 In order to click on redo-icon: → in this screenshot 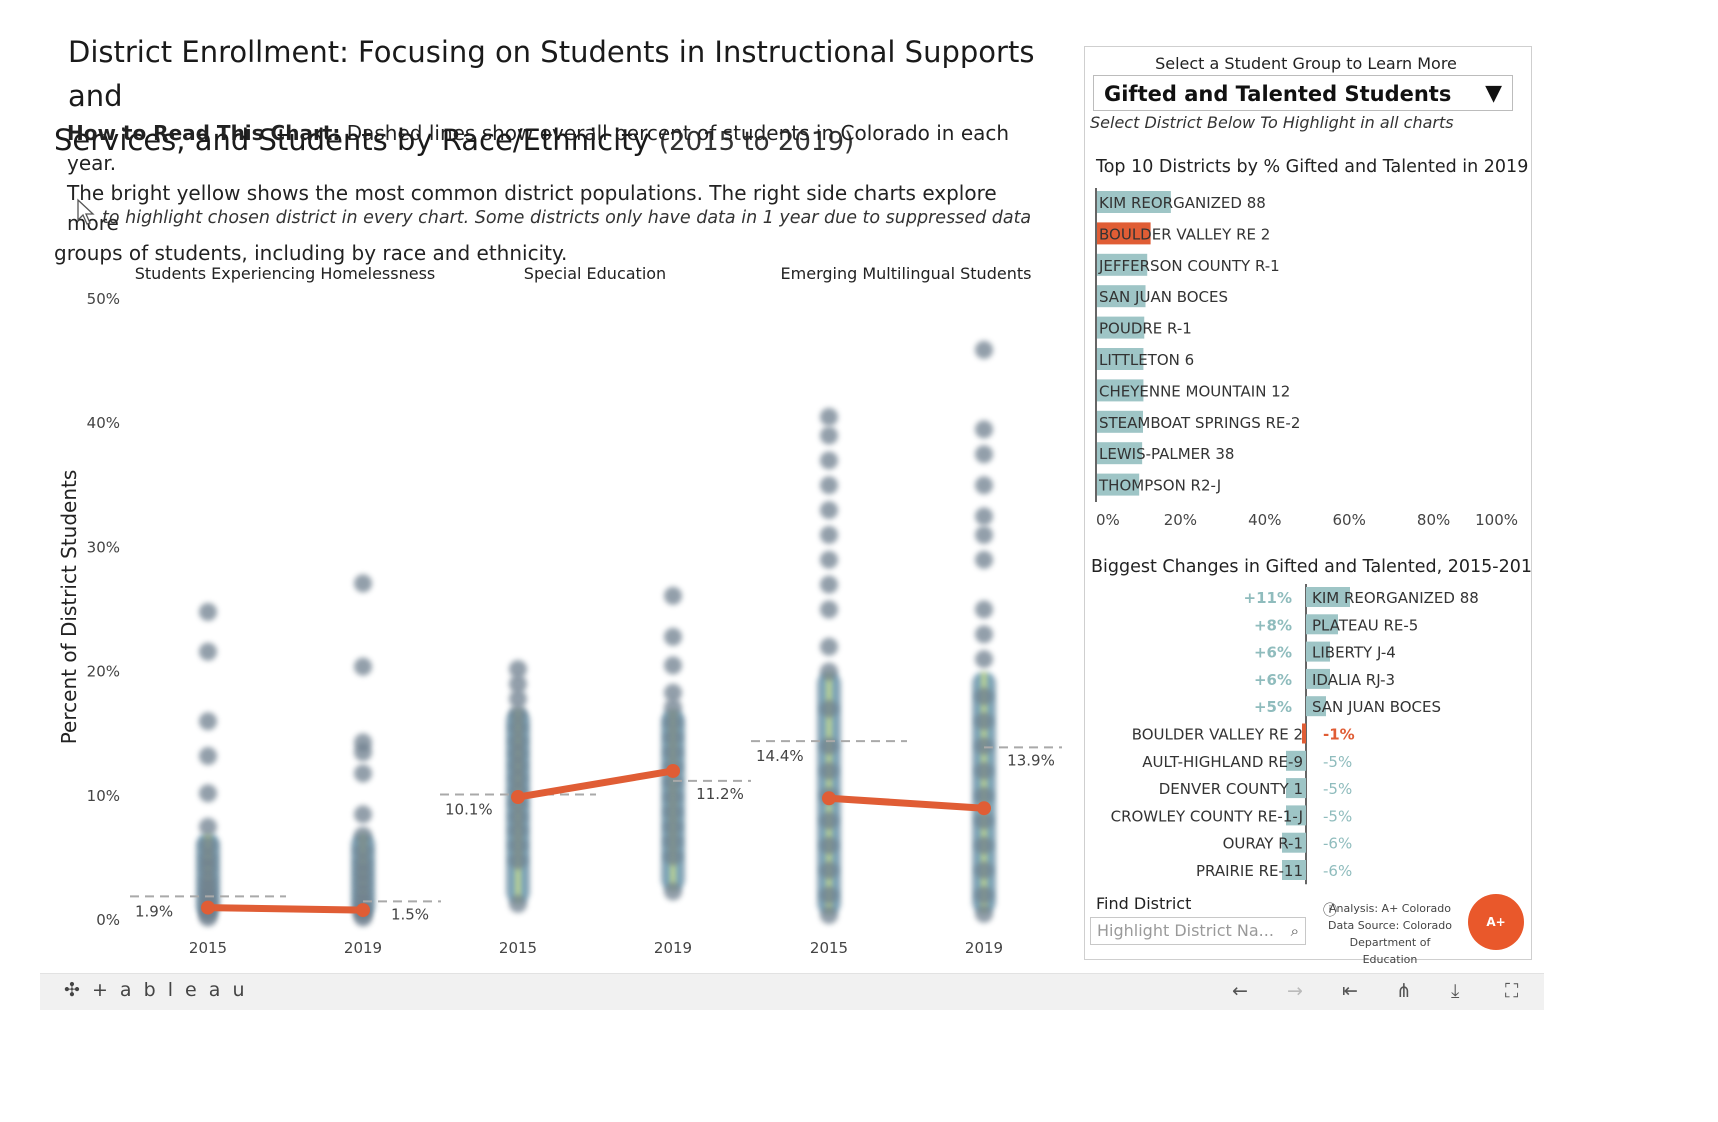, I will do `click(1295, 991)`.